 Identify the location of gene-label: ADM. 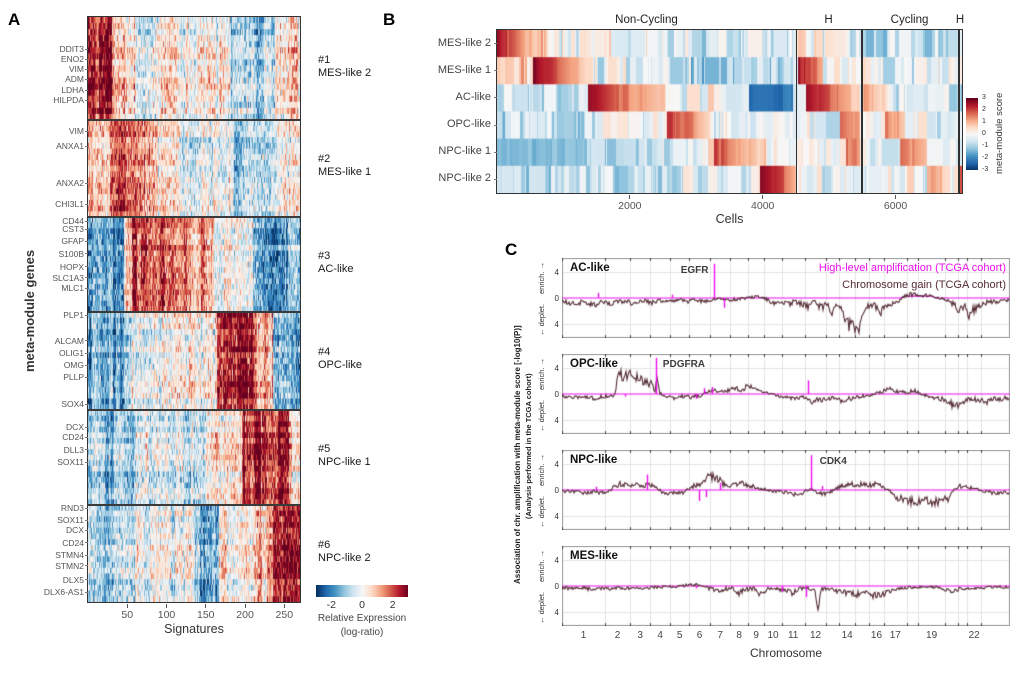
(74, 79).